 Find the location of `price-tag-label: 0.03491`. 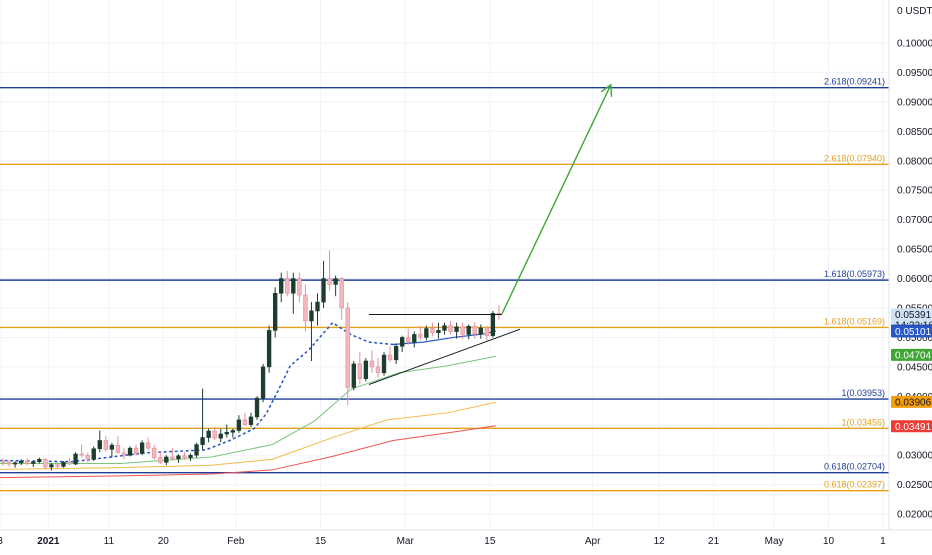

price-tag-label: 0.03491 is located at coordinates (913, 427).